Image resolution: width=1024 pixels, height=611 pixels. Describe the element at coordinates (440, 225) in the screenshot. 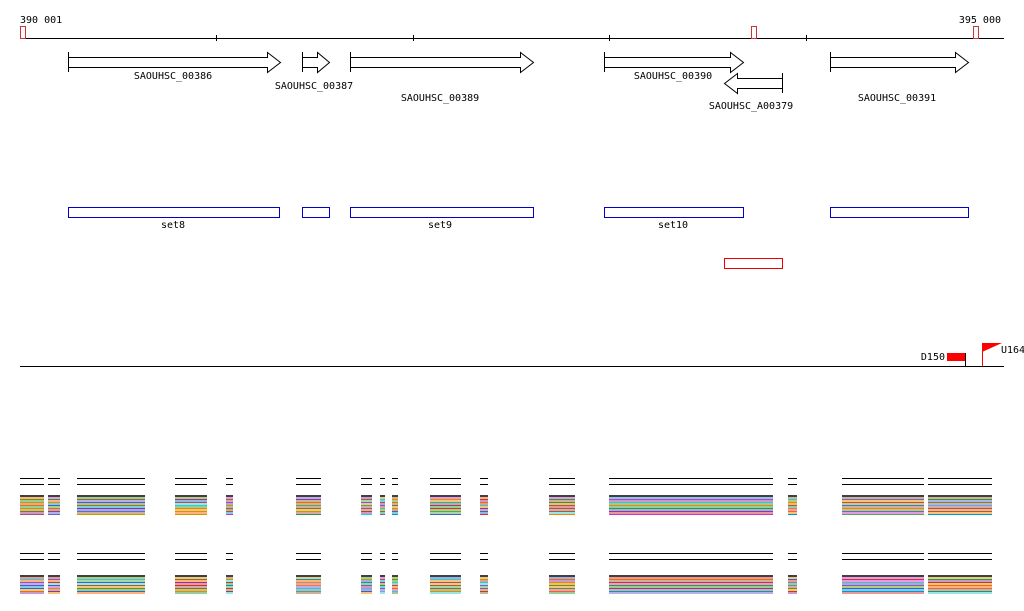

I see `set-label: set9` at that location.